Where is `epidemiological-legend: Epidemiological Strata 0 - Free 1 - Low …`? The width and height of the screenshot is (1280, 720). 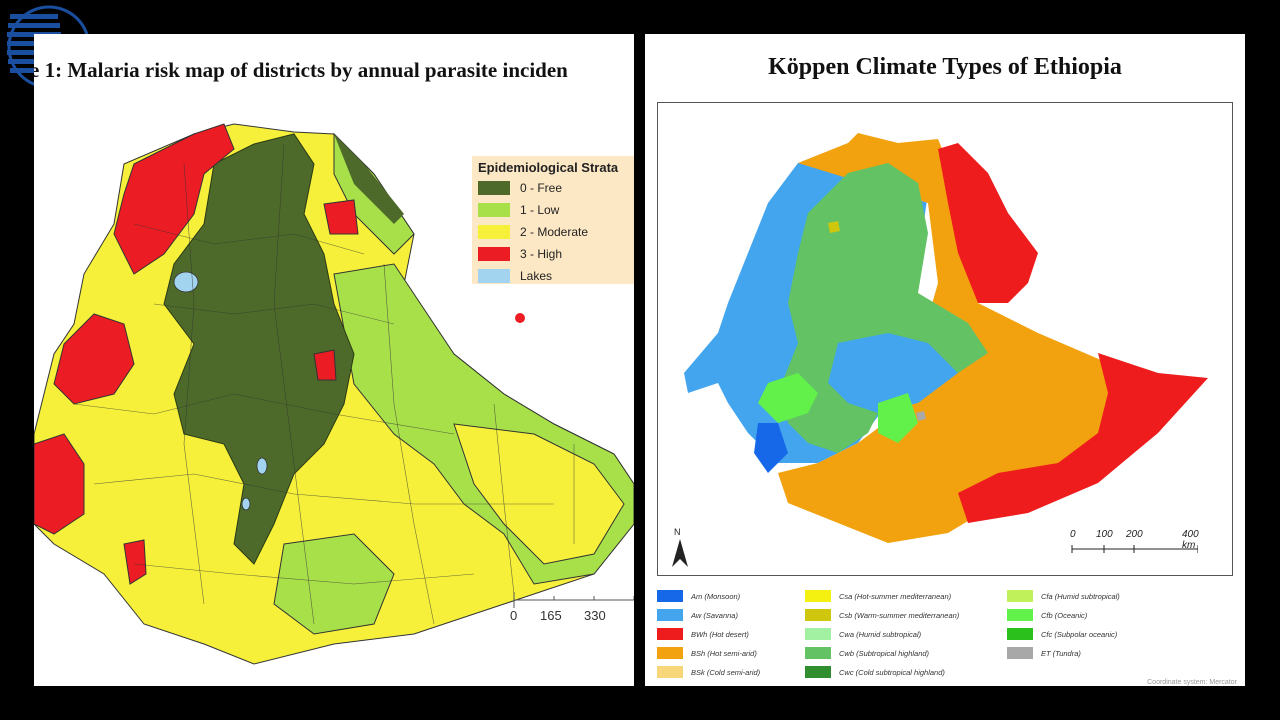
epidemiological-legend: Epidemiological Strata 0 - Free 1 - Low … is located at coordinates (553, 220).